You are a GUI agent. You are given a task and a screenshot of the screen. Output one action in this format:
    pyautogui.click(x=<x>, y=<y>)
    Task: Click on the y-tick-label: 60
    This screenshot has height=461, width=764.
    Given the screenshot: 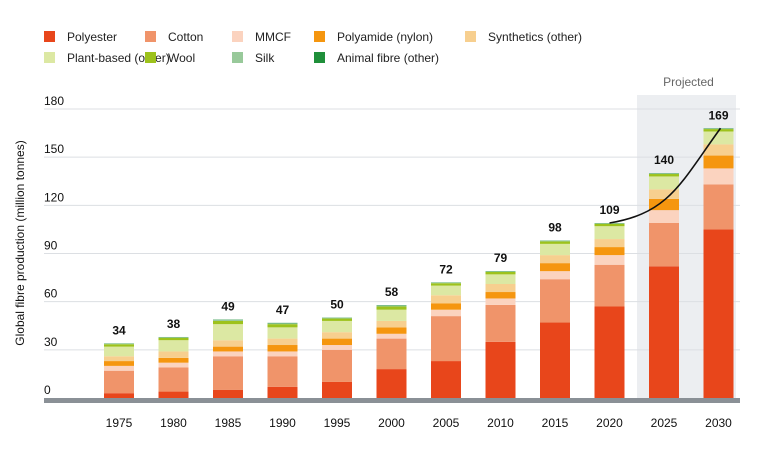 What is the action you would take?
    pyautogui.click(x=51, y=294)
    